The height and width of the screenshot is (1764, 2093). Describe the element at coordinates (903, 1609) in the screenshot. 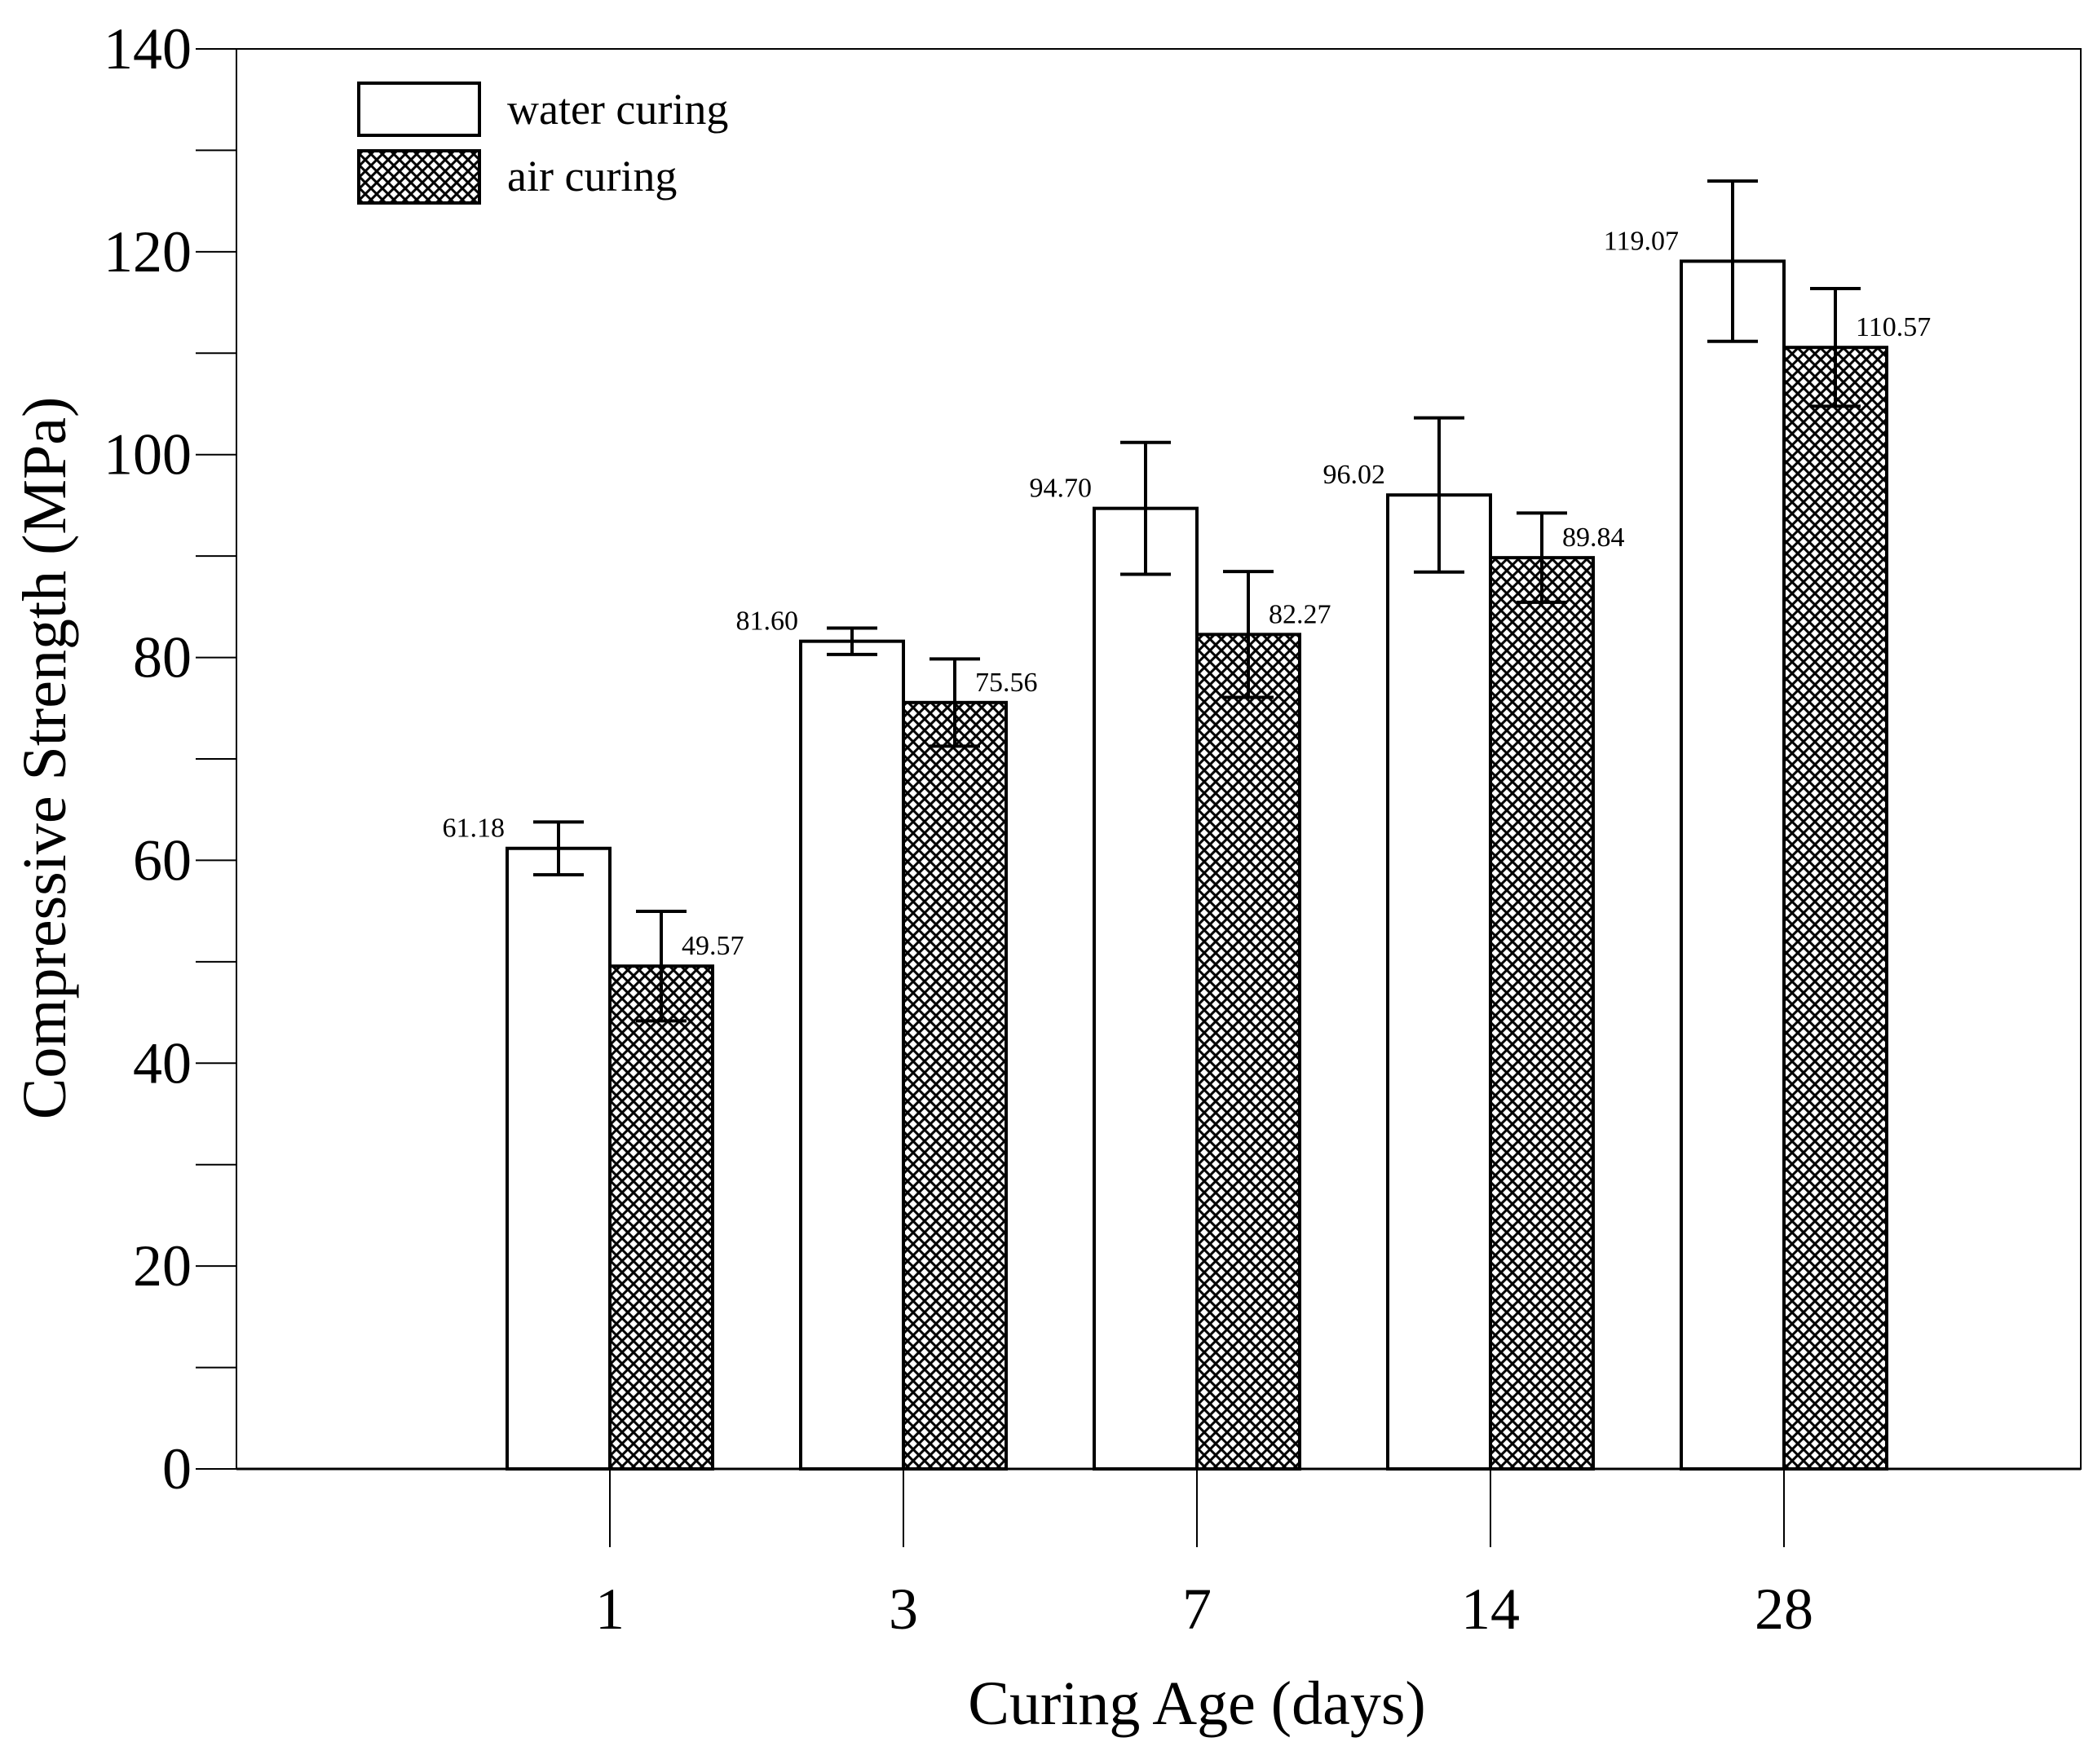

I see `x-tick-label: 3` at that location.